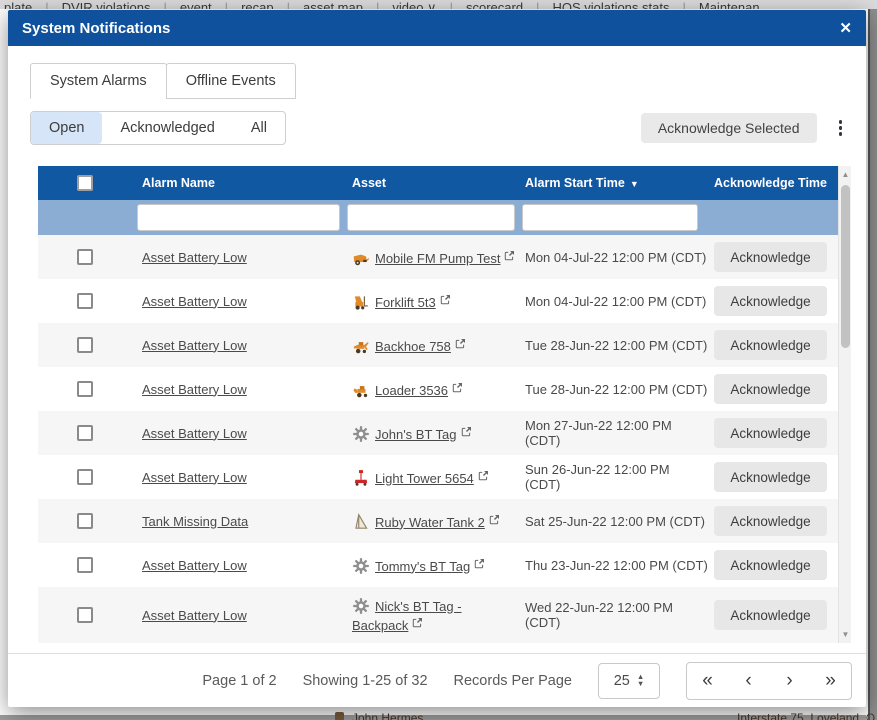 The height and width of the screenshot is (720, 877). Describe the element at coordinates (598, 433) in the screenshot. I see `alarm-start-time-cell: Mon 27-Jun-22 12:00 PM (CDT)` at that location.